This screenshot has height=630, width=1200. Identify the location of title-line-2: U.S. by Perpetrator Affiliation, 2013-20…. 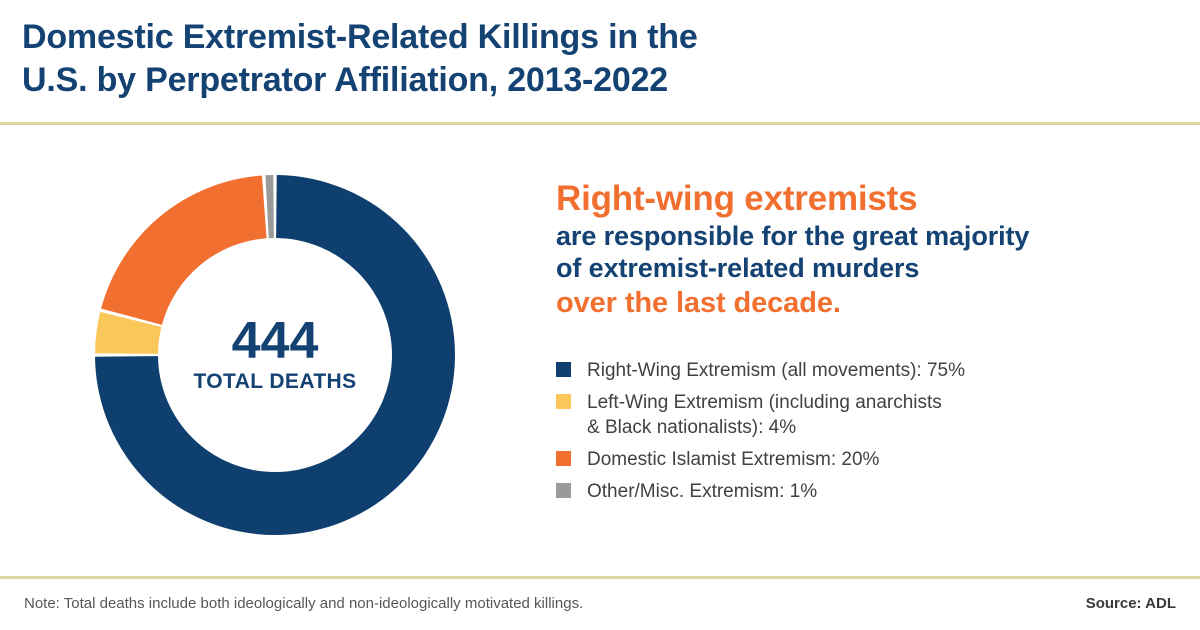
(345, 80).